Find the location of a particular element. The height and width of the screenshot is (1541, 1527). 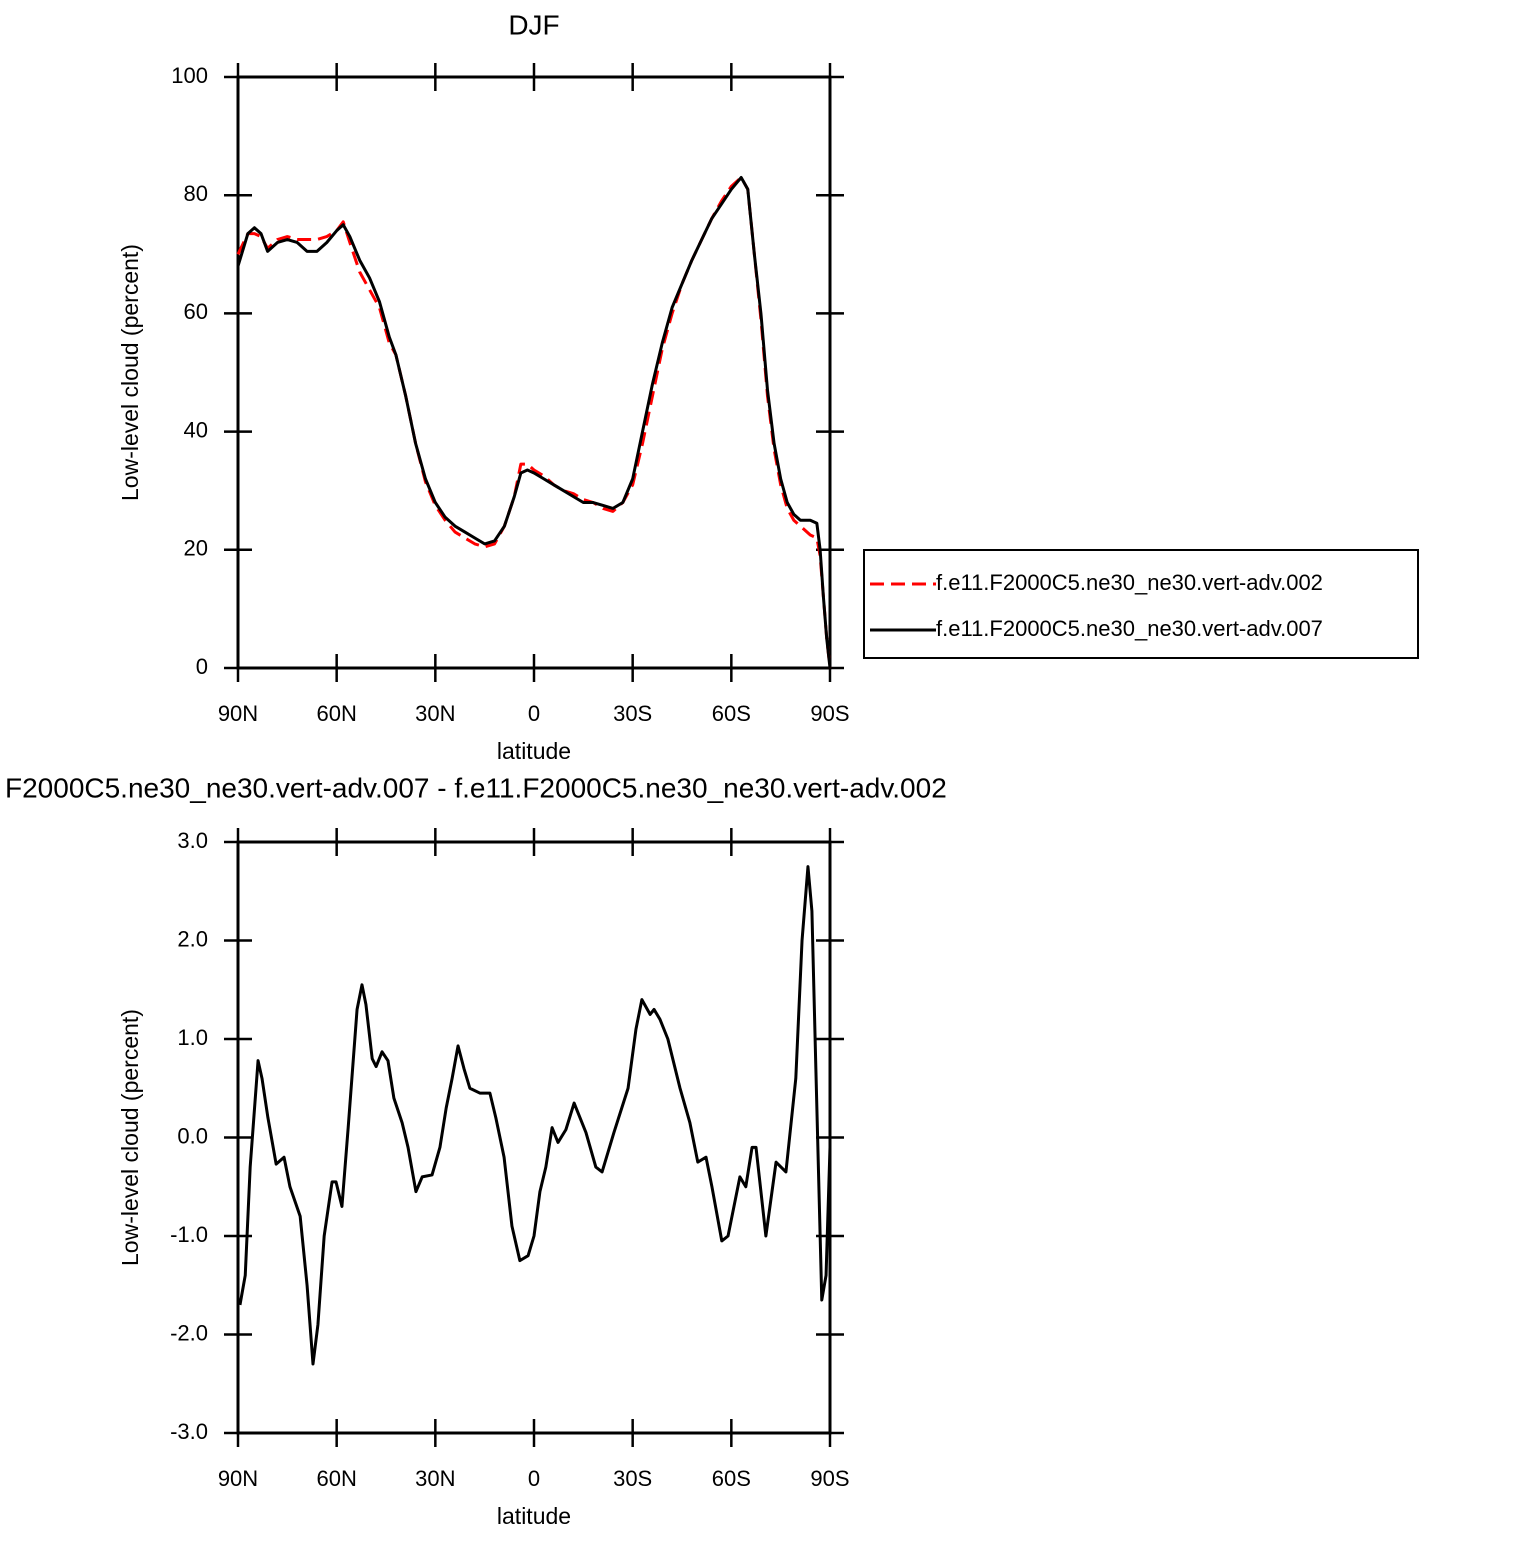

y-tick-label: 0.0 is located at coordinates (192, 1135).